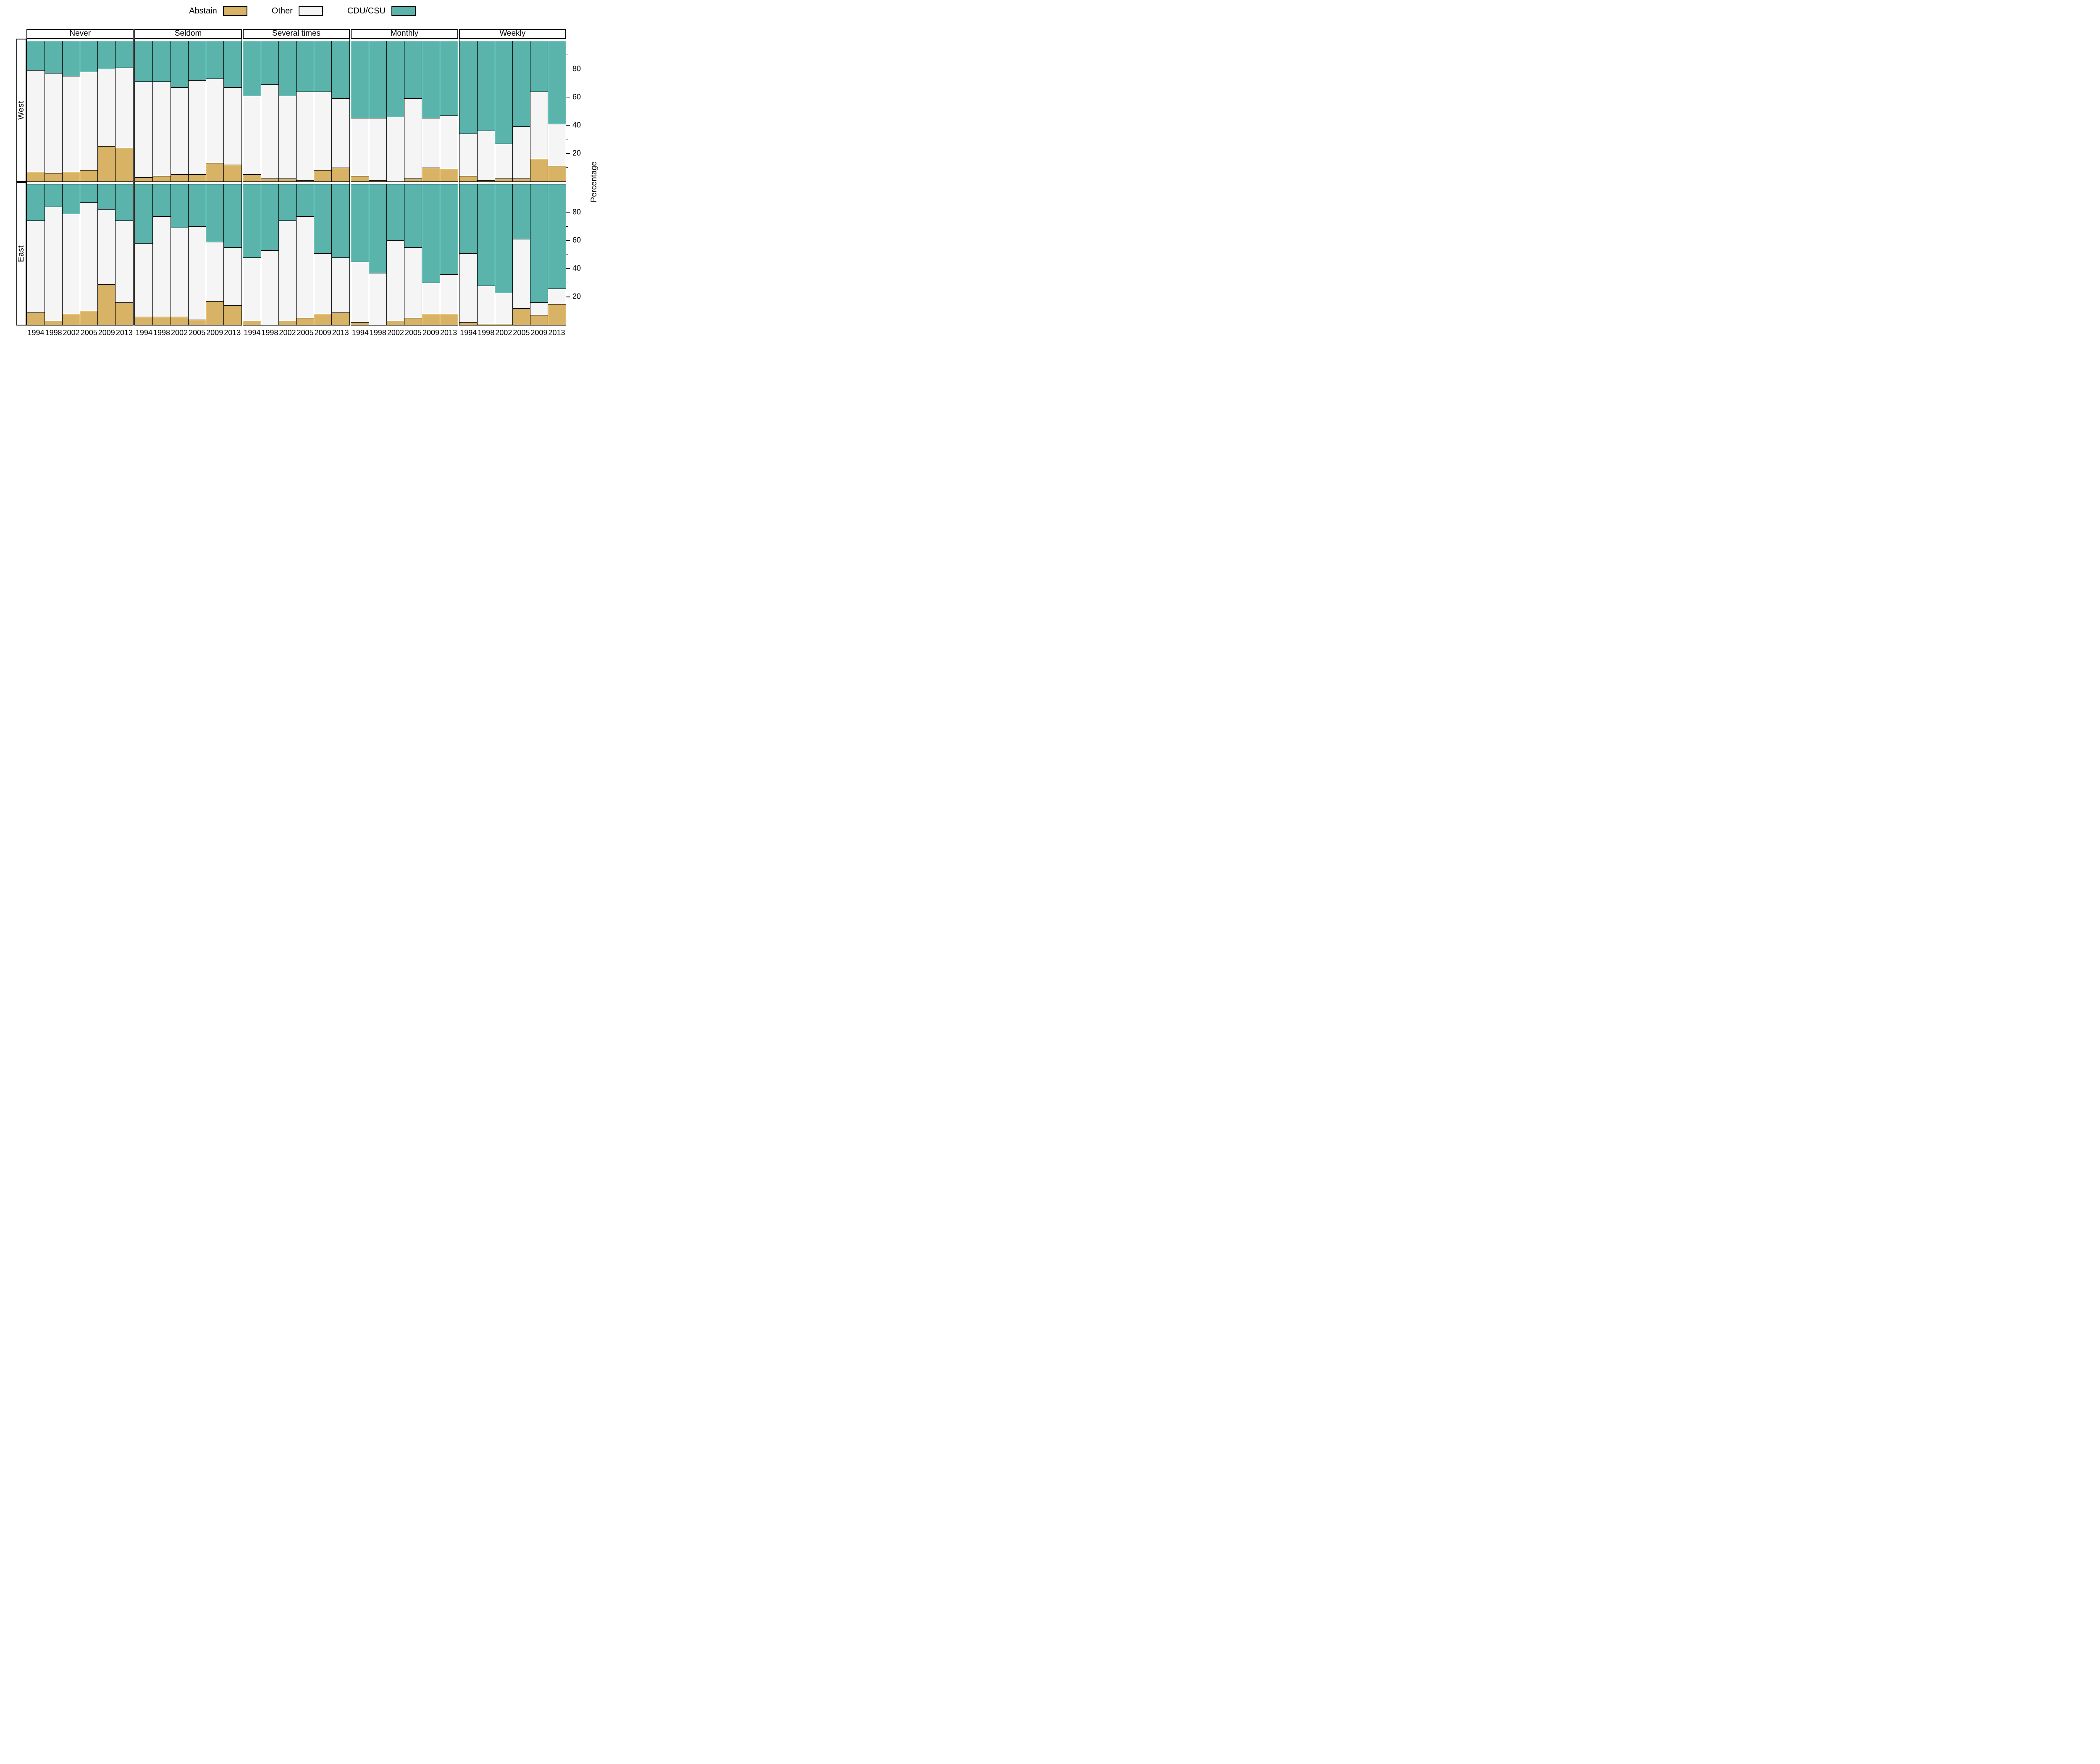  Describe the element at coordinates (576, 296) in the screenshot. I see `y-axis-tick-label: 20` at that location.